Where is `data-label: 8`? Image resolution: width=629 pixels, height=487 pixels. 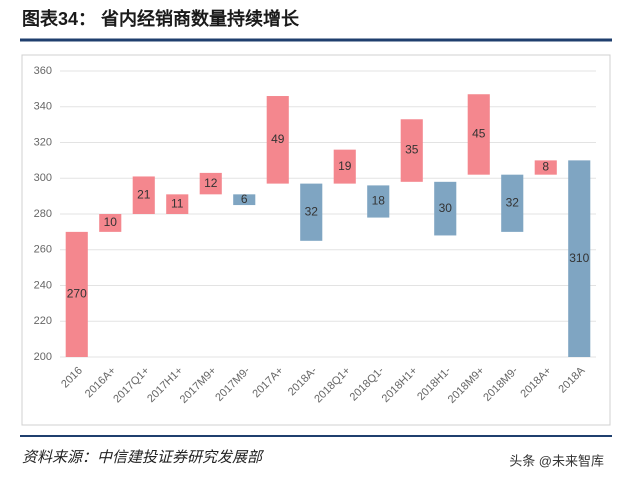
data-label: 8 is located at coordinates (545, 167).